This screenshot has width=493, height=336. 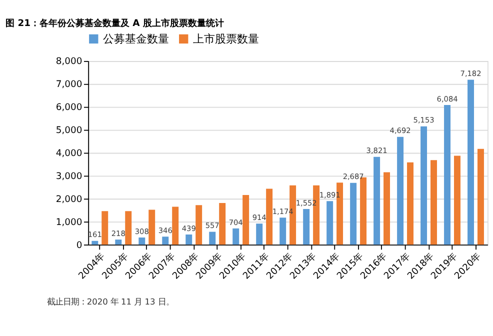 What do you see at coordinates (424, 120) in the screenshot?
I see `data-label: 5,153` at bounding box center [424, 120].